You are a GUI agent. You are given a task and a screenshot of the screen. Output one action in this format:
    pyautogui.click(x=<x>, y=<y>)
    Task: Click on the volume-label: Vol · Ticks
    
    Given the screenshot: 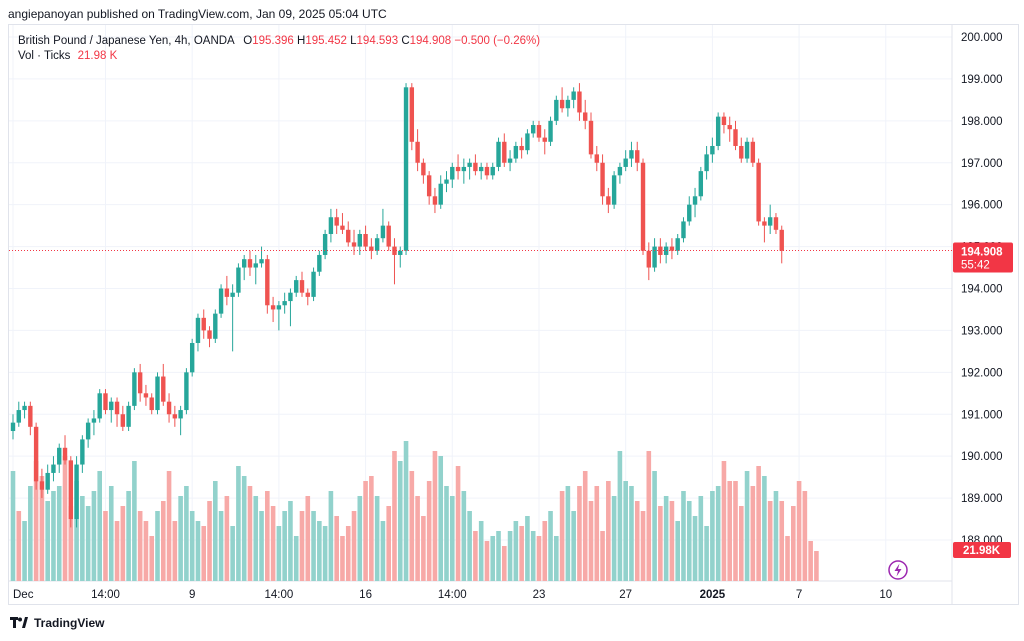 What is the action you would take?
    pyautogui.click(x=44, y=56)
    